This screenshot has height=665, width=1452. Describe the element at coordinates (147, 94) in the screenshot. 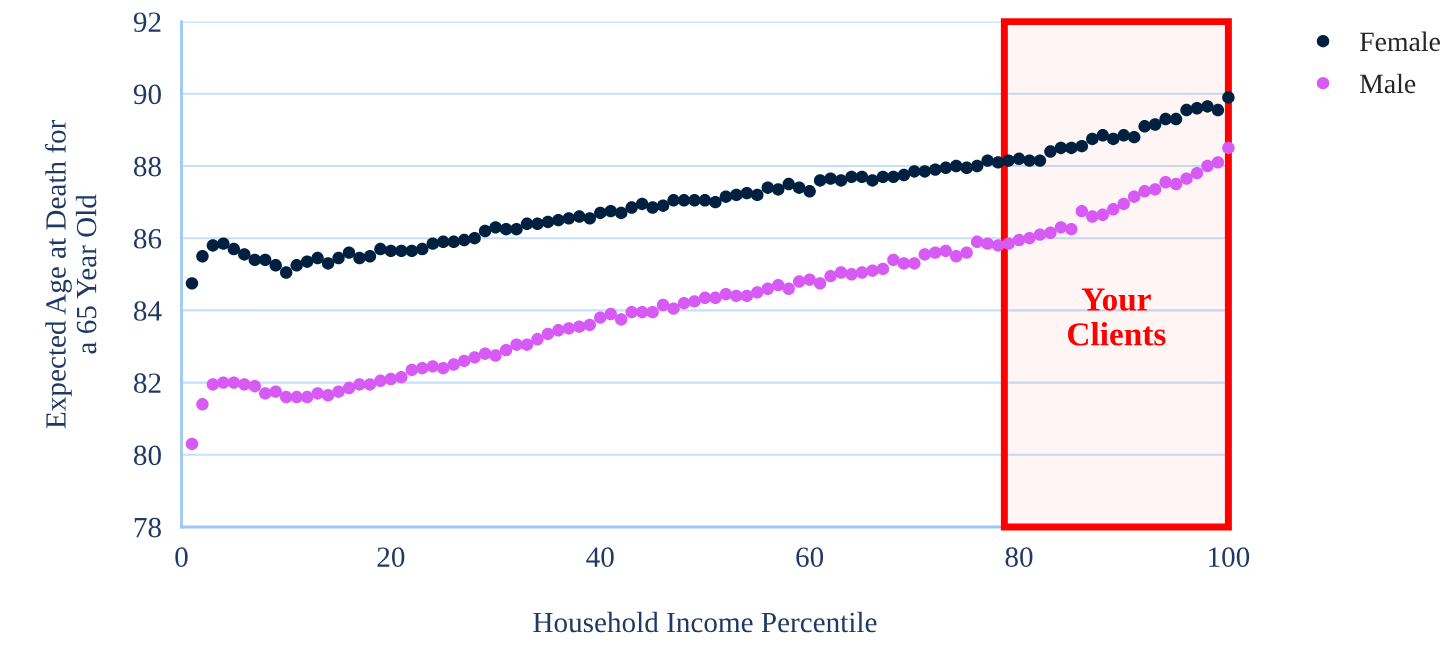

I see `y-tick-label: 90` at that location.